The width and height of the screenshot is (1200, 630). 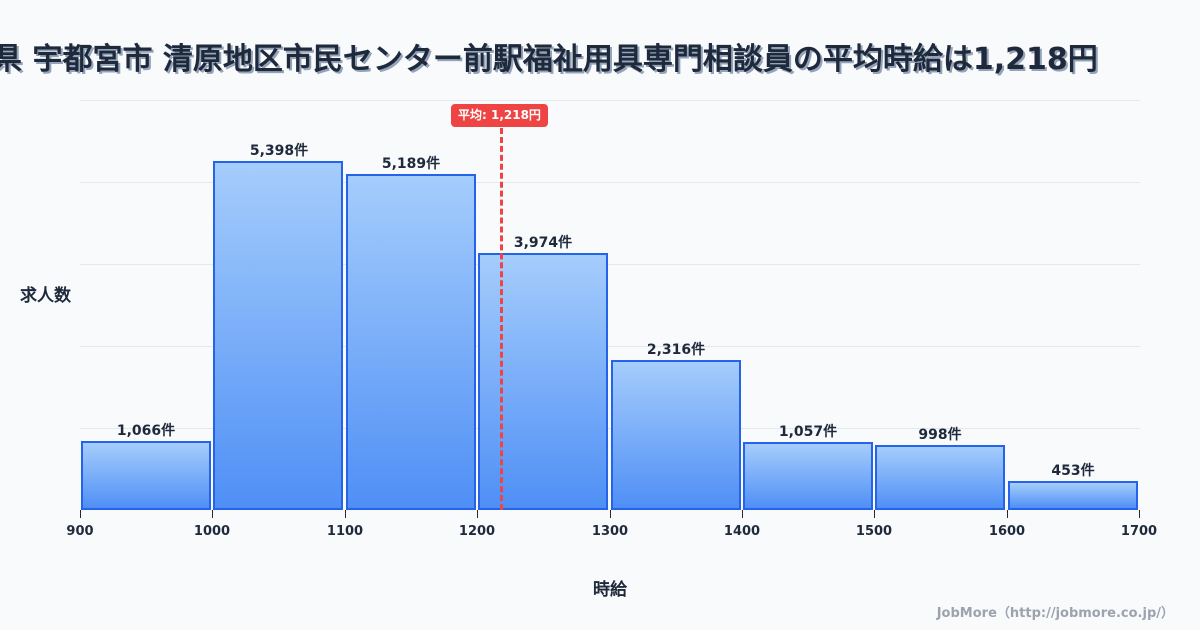 I want to click on x-tick-label: 1200, so click(x=477, y=531).